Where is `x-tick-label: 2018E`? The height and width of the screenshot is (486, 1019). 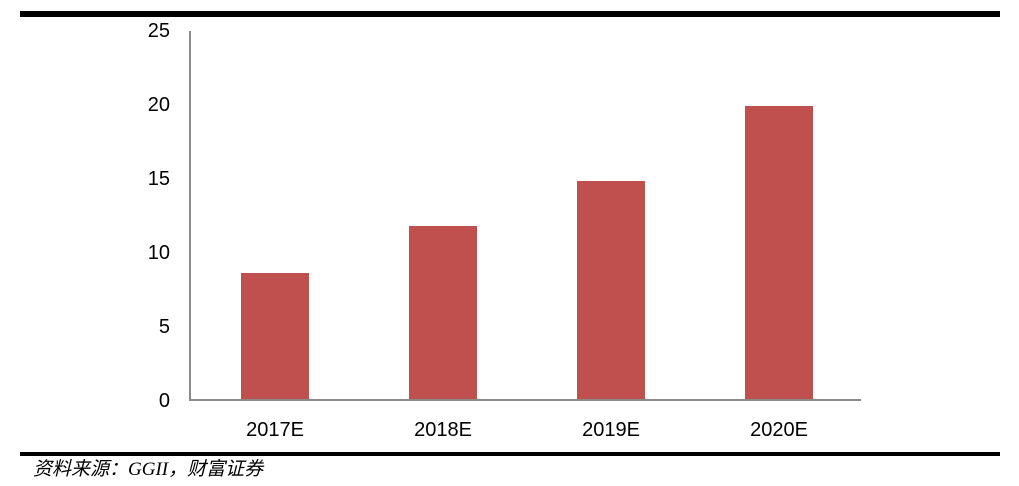 x-tick-label: 2018E is located at coordinates (443, 430).